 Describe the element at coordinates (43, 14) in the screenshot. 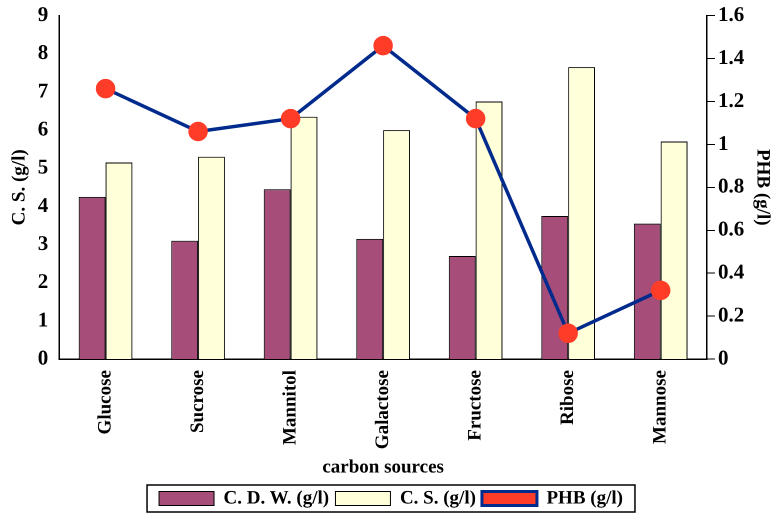

I see `y-tick-label: 9` at that location.